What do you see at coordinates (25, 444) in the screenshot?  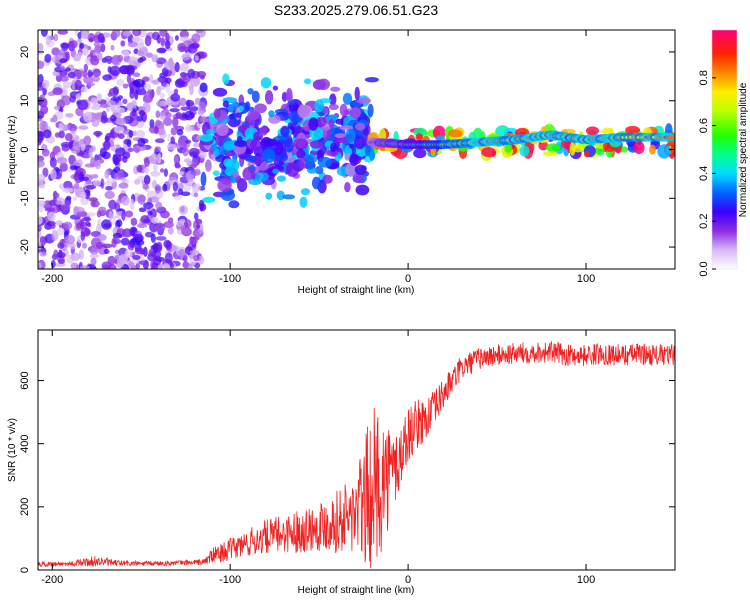 I see `y-tick-label: 400` at bounding box center [25, 444].